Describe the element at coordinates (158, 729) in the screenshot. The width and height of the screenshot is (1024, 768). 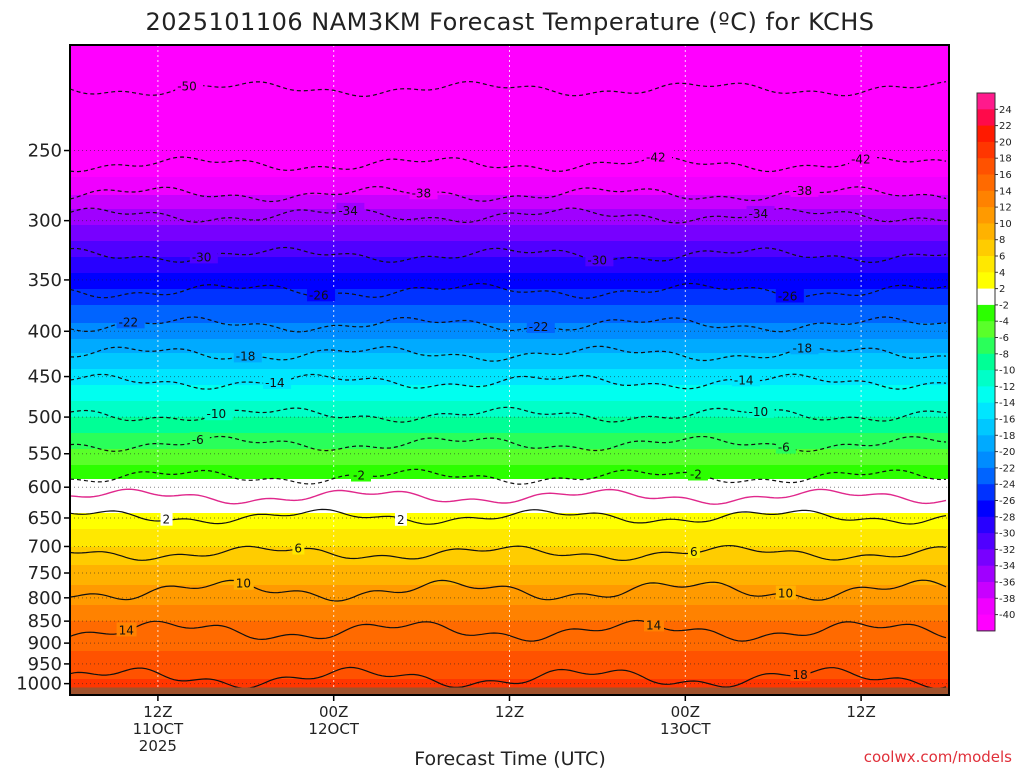
I see `x-tick-label: 11OCT` at that location.